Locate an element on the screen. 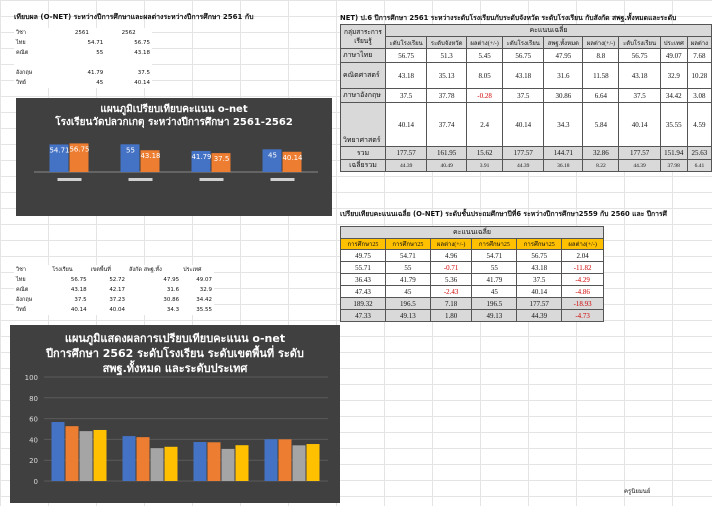 The height and width of the screenshot is (506, 712). t3-cell: 8.05 is located at coordinates (485, 75).